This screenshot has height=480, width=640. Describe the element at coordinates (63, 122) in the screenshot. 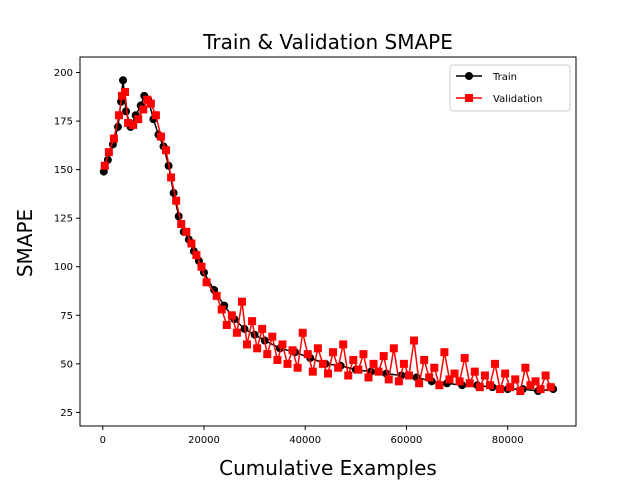

I see `y-tick-label: 175` at that location.